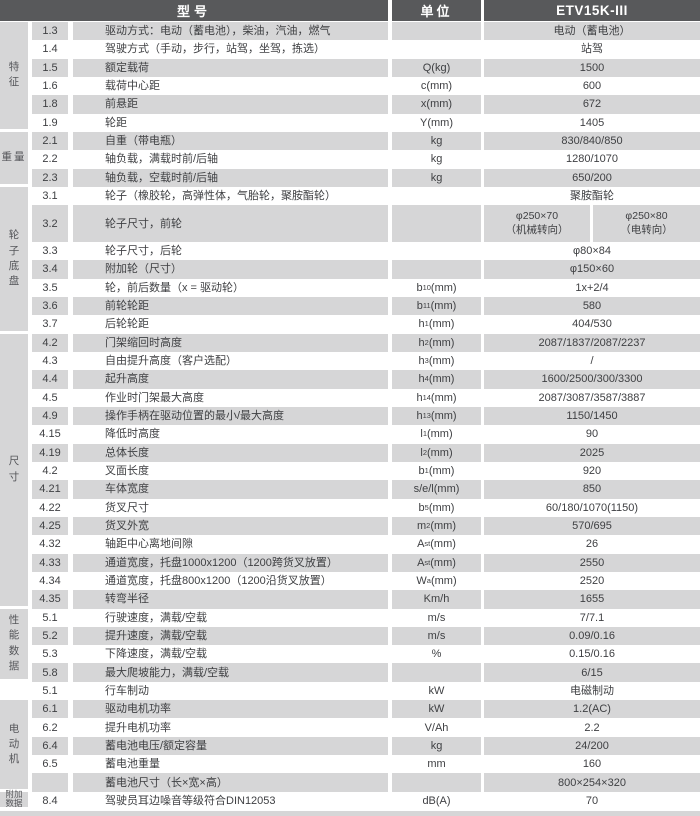  I want to click on row-value: 2087/1837/2087/2237, so click(592, 342).